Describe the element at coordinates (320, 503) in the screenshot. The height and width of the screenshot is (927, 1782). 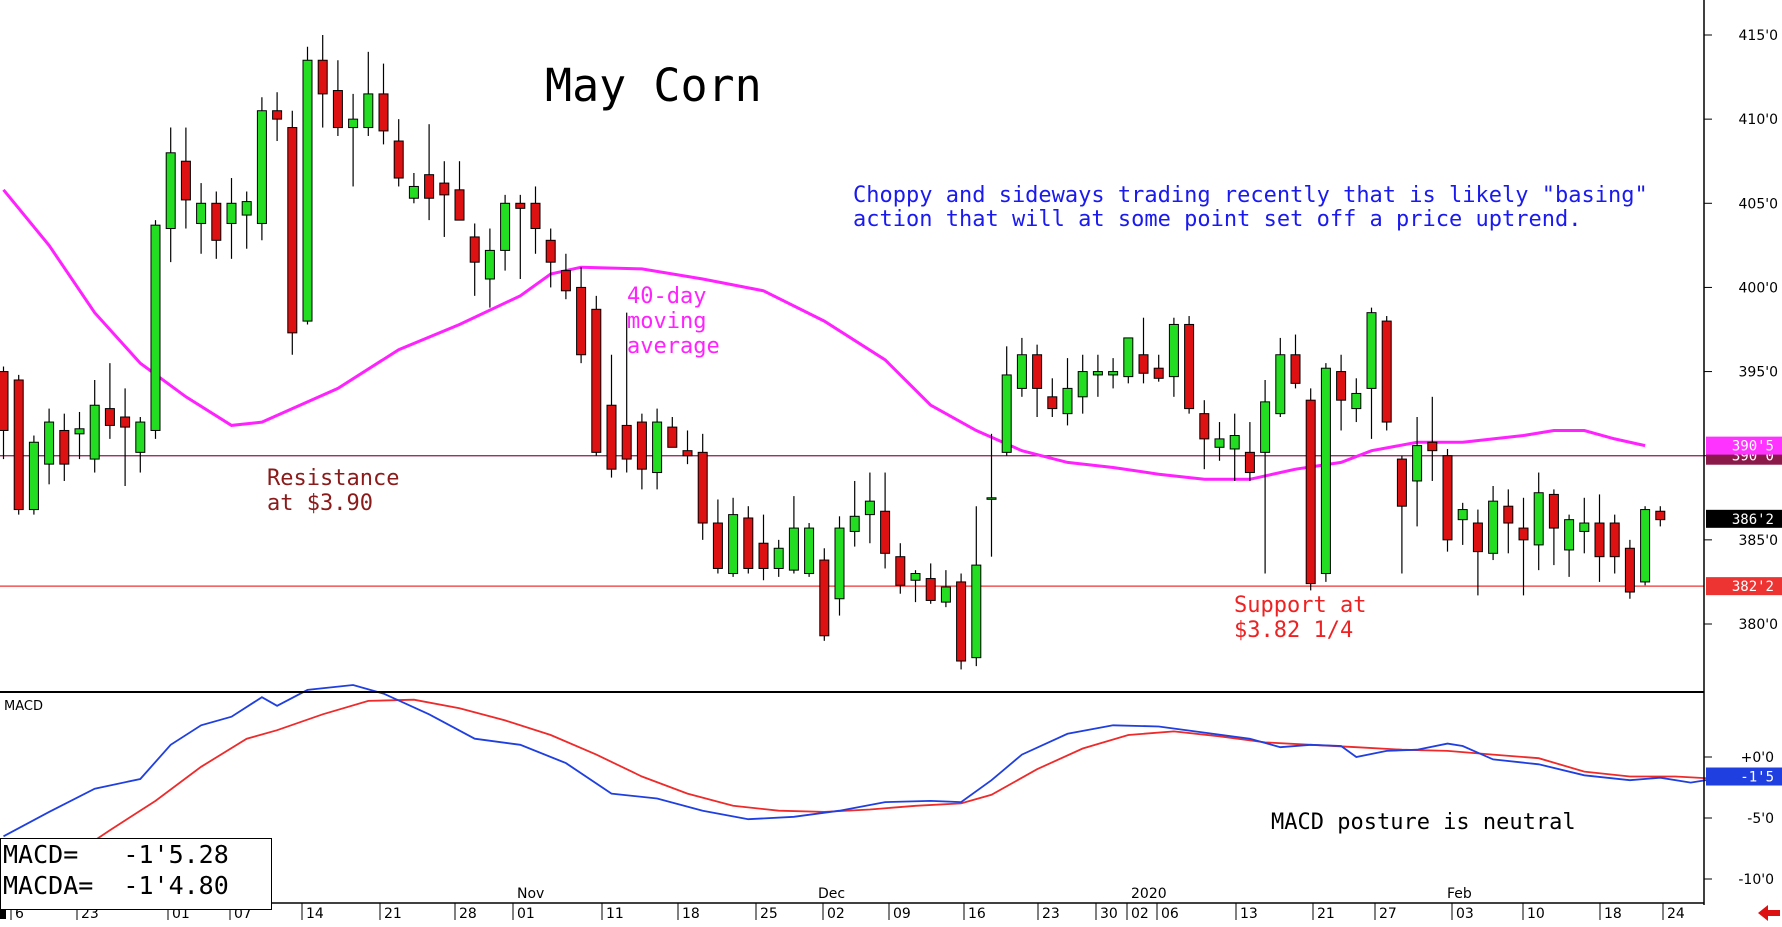
I see `resistance-label-line-2: at $3.90` at that location.